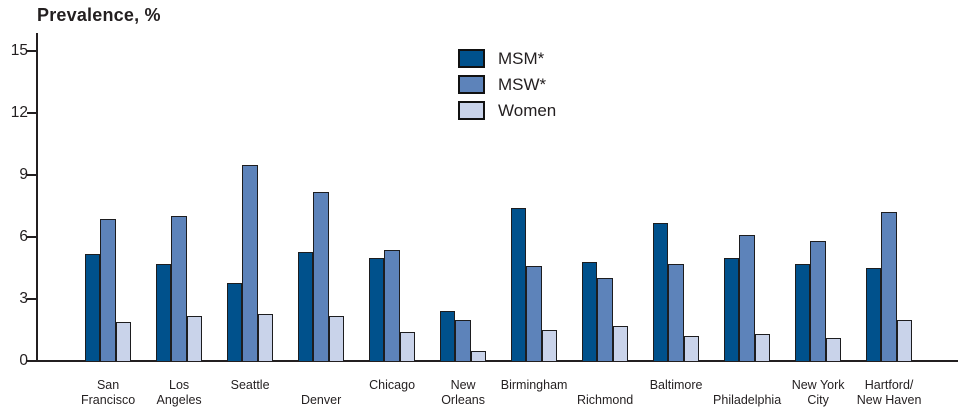 The image size is (960, 415). What do you see at coordinates (123, 341) in the screenshot?
I see `bar-women-san-francisco` at bounding box center [123, 341].